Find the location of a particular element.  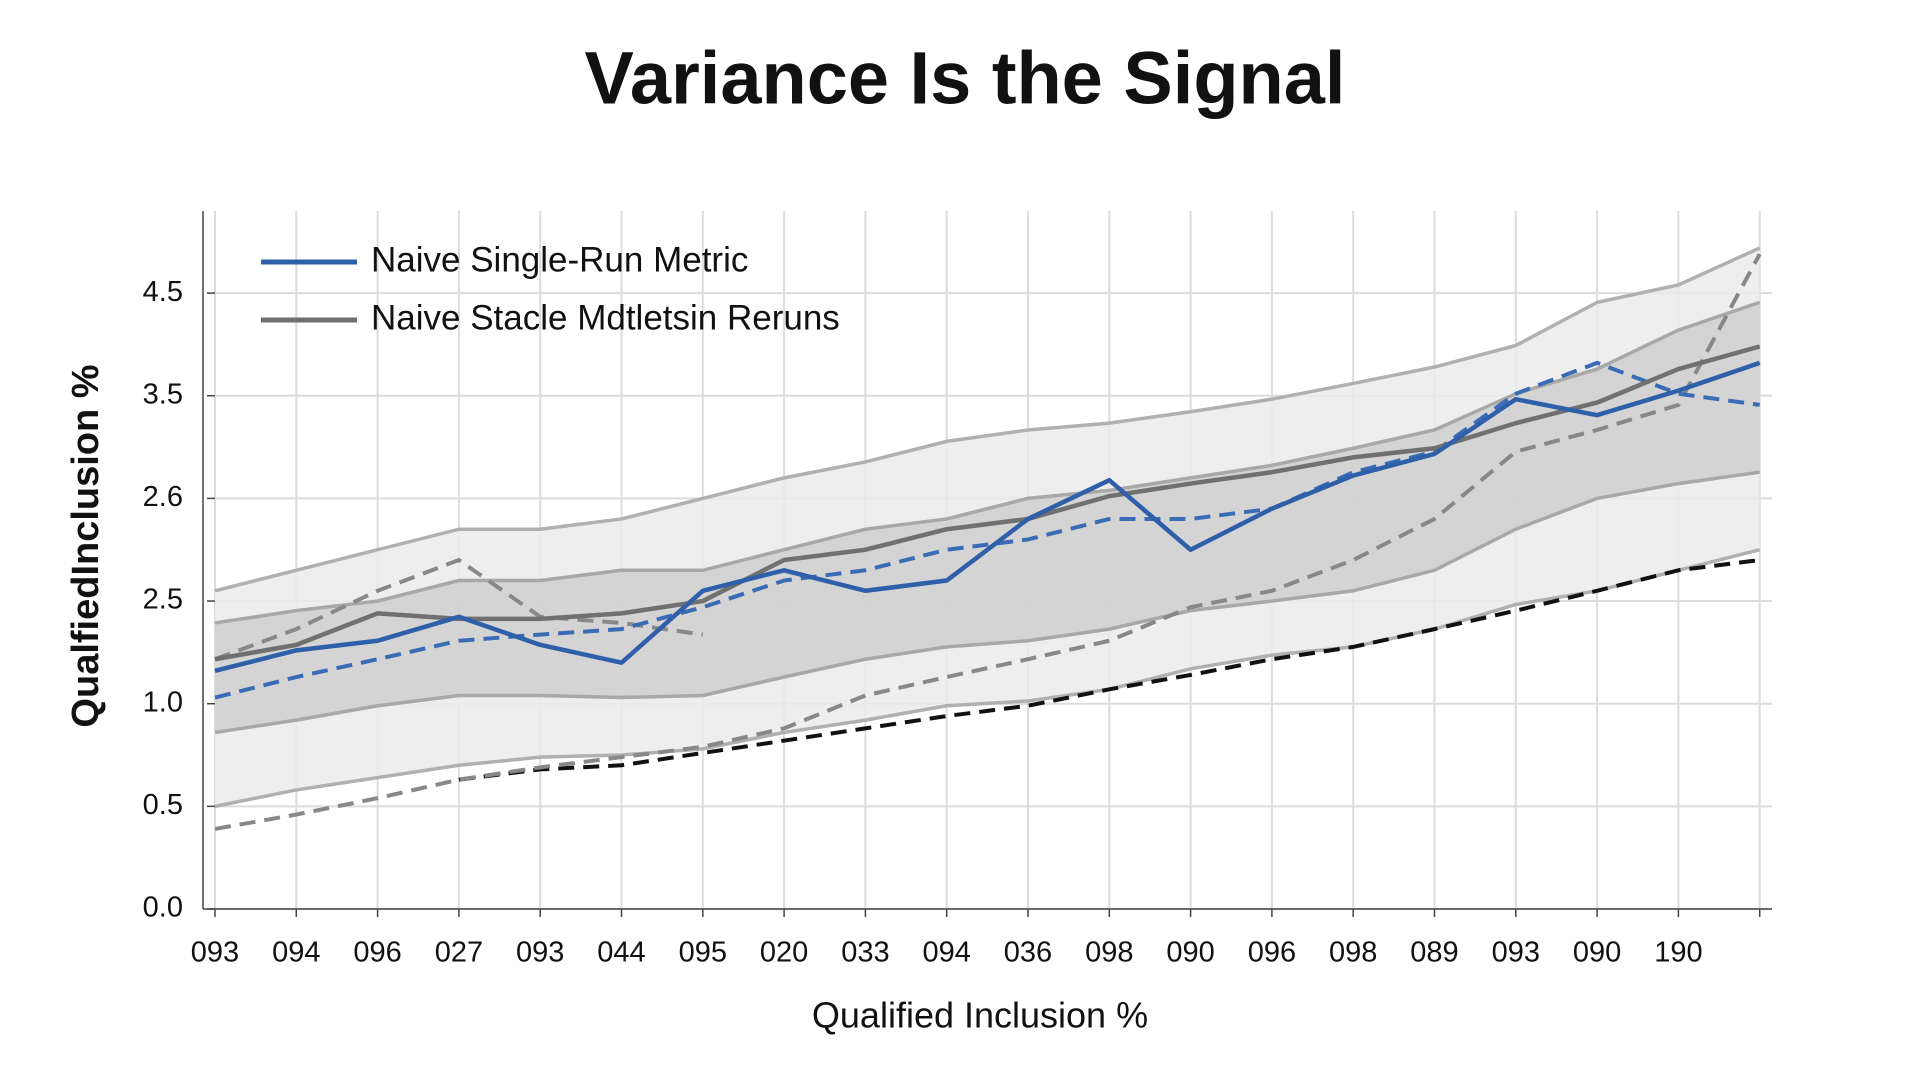

y-tick-label: 2.5 is located at coordinates (163, 600).